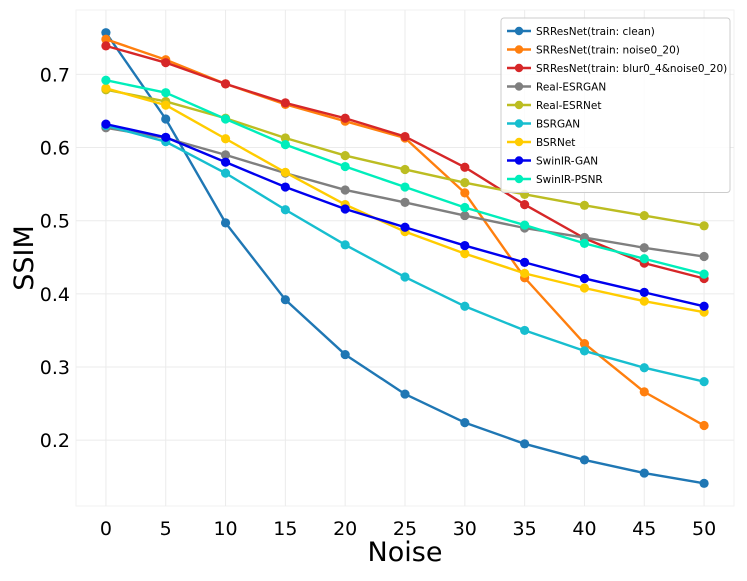  Describe the element at coordinates (569, 180) in the screenshot. I see `legend-label: SwinIR-PSNR` at that location.